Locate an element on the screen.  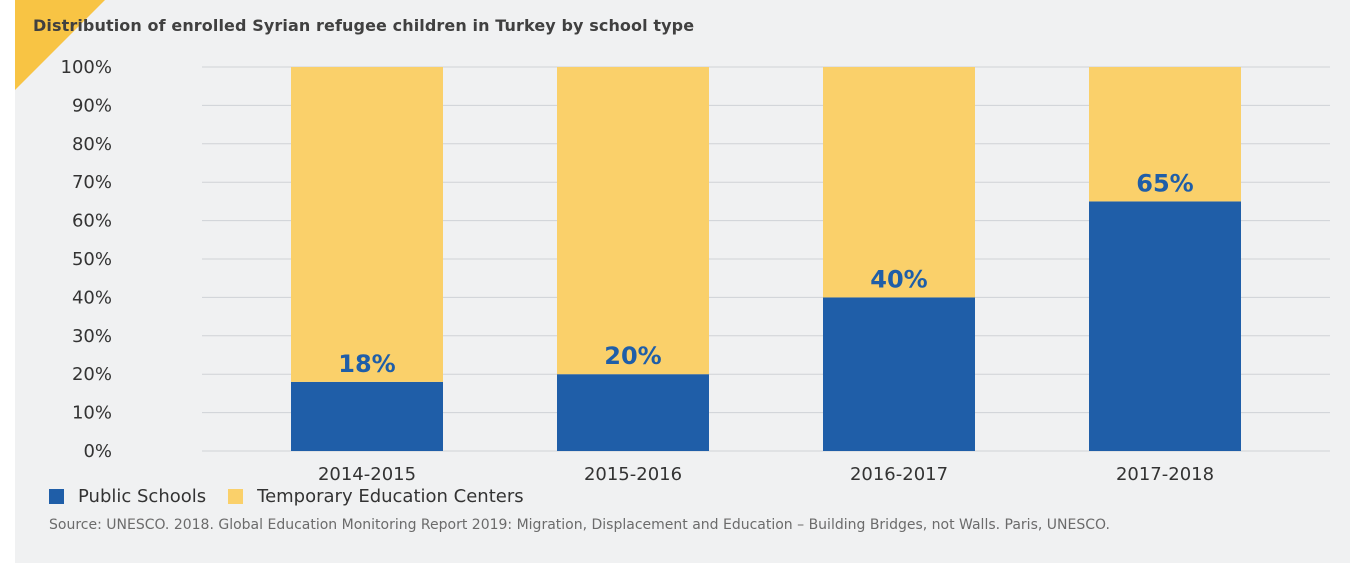
x-tick-label: 2016-2017 is located at coordinates (899, 474).